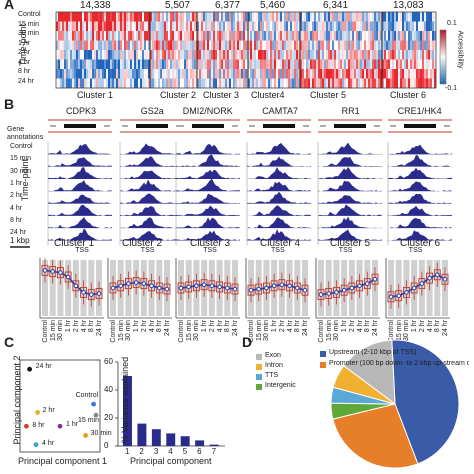 The width and height of the screenshot is (474, 474). Describe the element at coordinates (21, 146) in the screenshot. I see `track-timepoint-label: Control` at that location.